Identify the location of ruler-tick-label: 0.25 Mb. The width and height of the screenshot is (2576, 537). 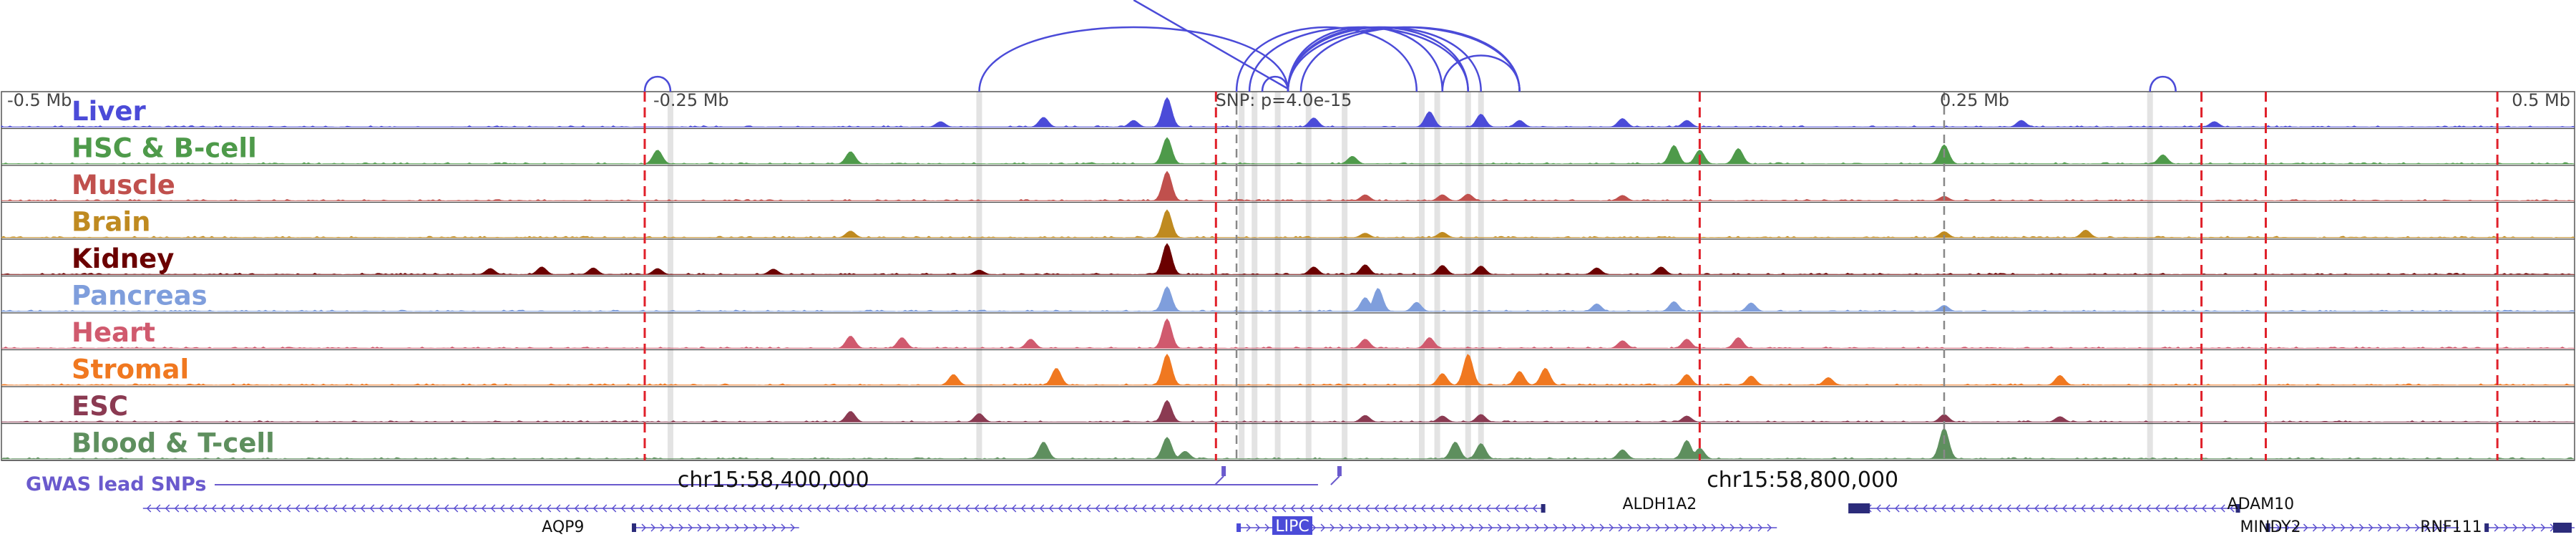
(1974, 100).